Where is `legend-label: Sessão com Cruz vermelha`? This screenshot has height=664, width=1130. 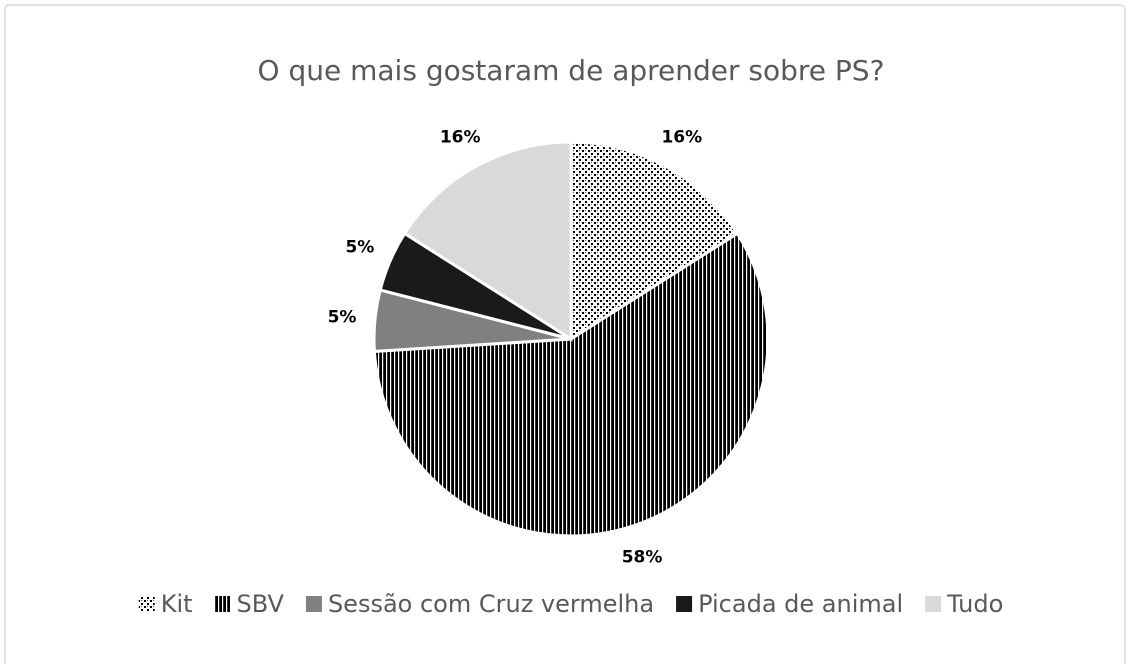
legend-label: Sessão com Cruz vermelha is located at coordinates (491, 604).